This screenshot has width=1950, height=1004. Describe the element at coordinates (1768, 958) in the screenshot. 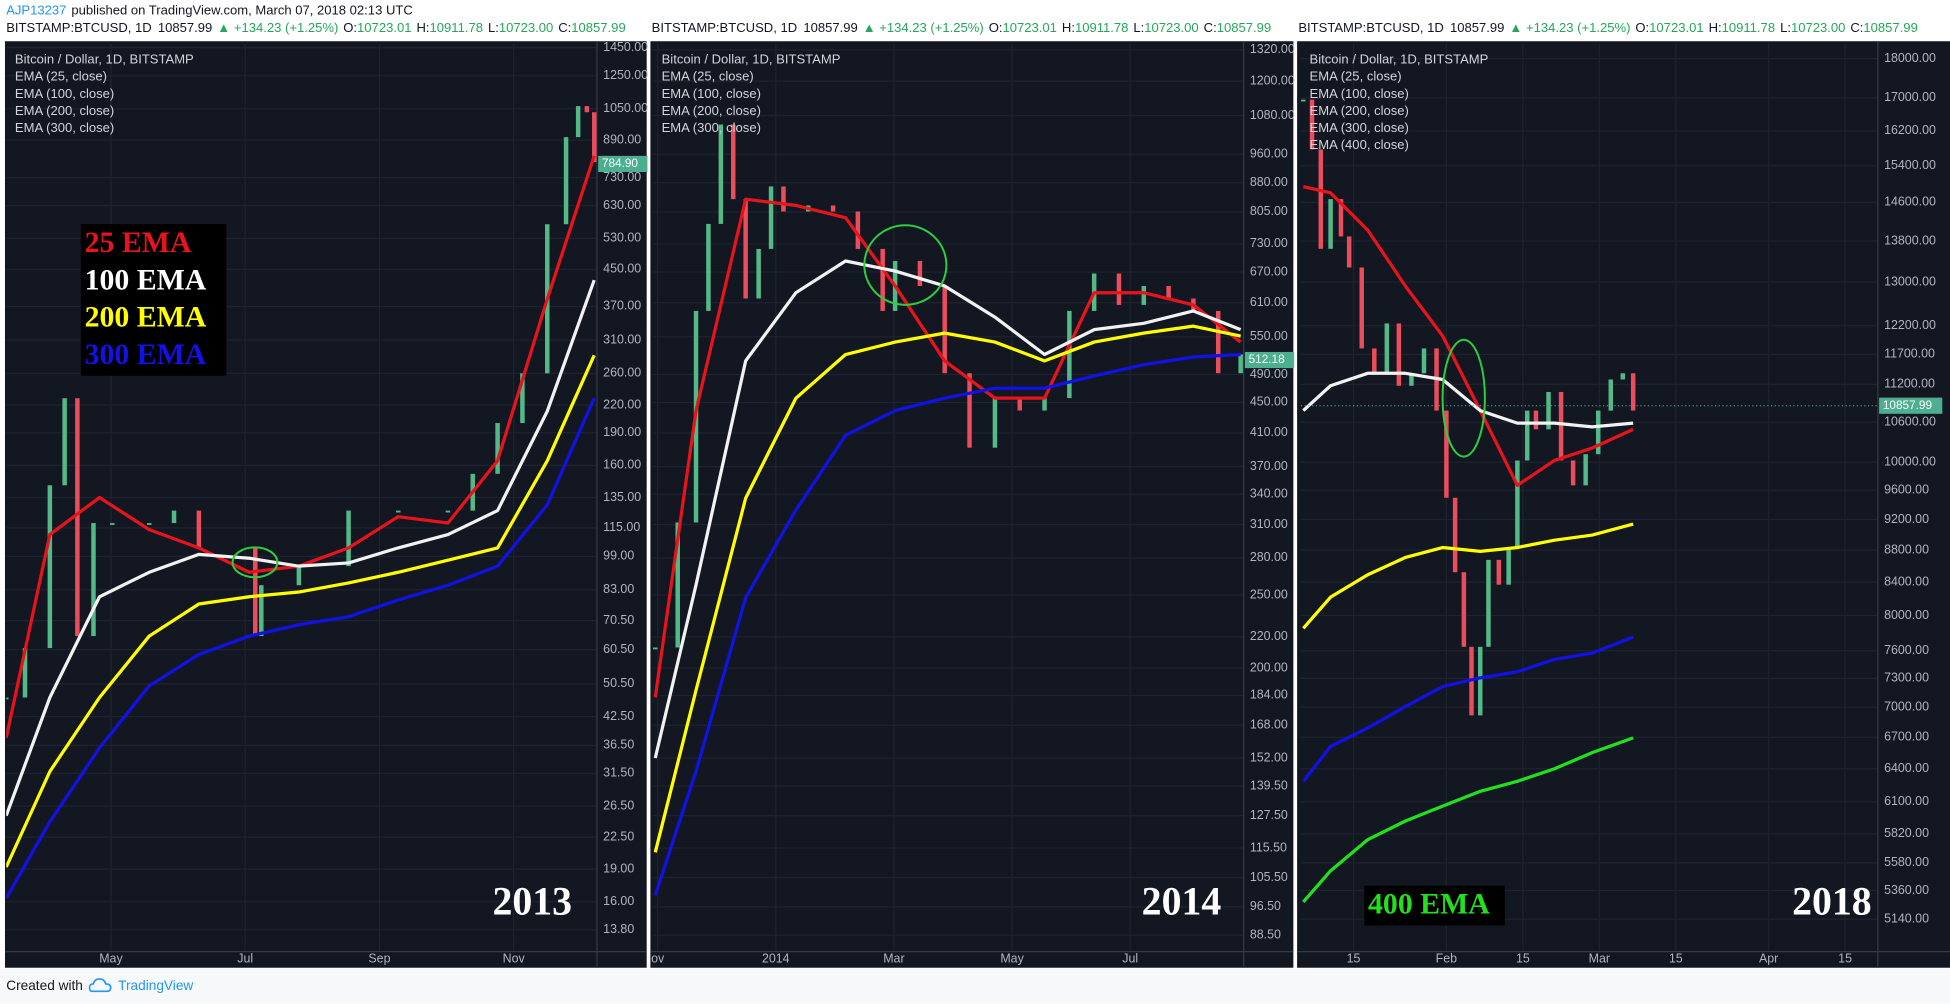

I see `x-tick-label: Apr` at that location.